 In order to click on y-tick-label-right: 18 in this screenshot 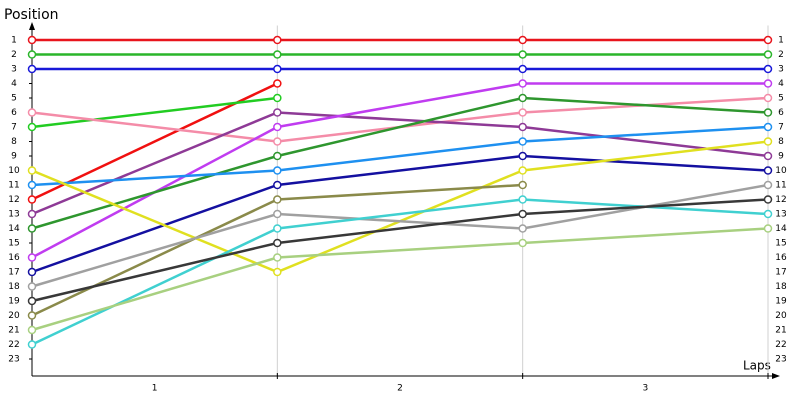, I will do `click(781, 287)`.